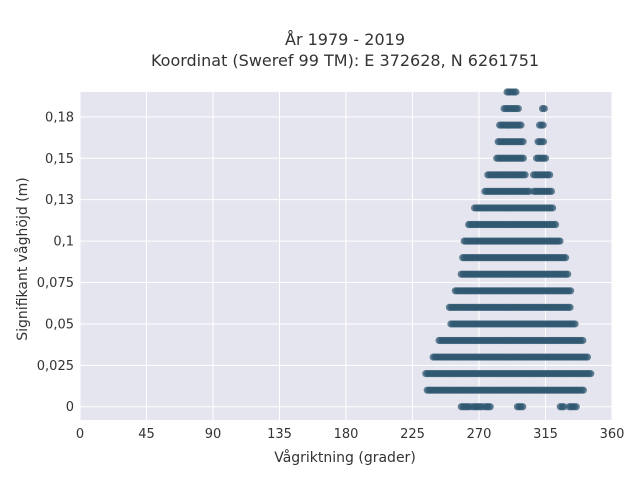 Image resolution: width=640 pixels, height=480 pixels. Describe the element at coordinates (22, 258) in the screenshot. I see `y-axis-label: Signifikant våghöjd (m)` at that location.